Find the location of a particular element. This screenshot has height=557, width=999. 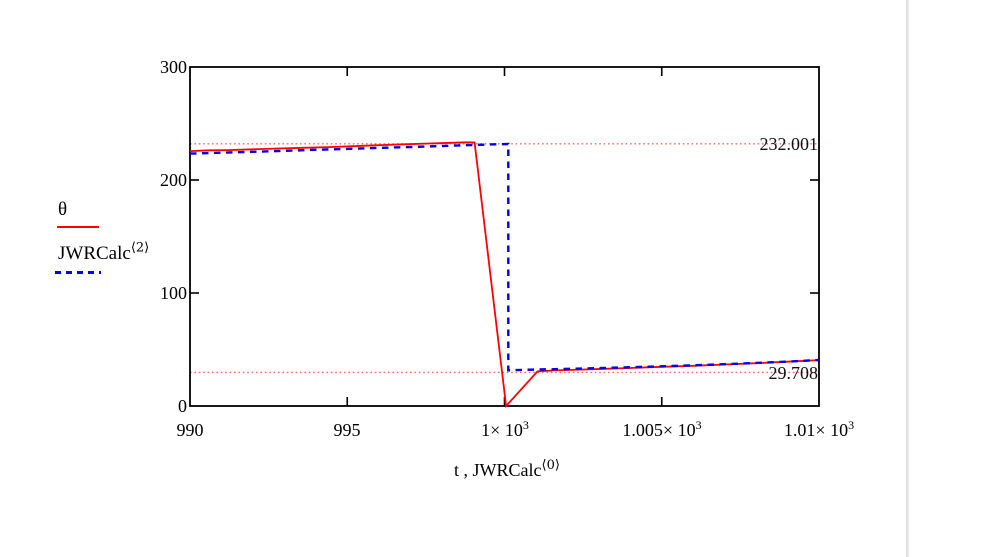

x-tick-label-101e3: 1.01× 10³ is located at coordinates (819, 429).